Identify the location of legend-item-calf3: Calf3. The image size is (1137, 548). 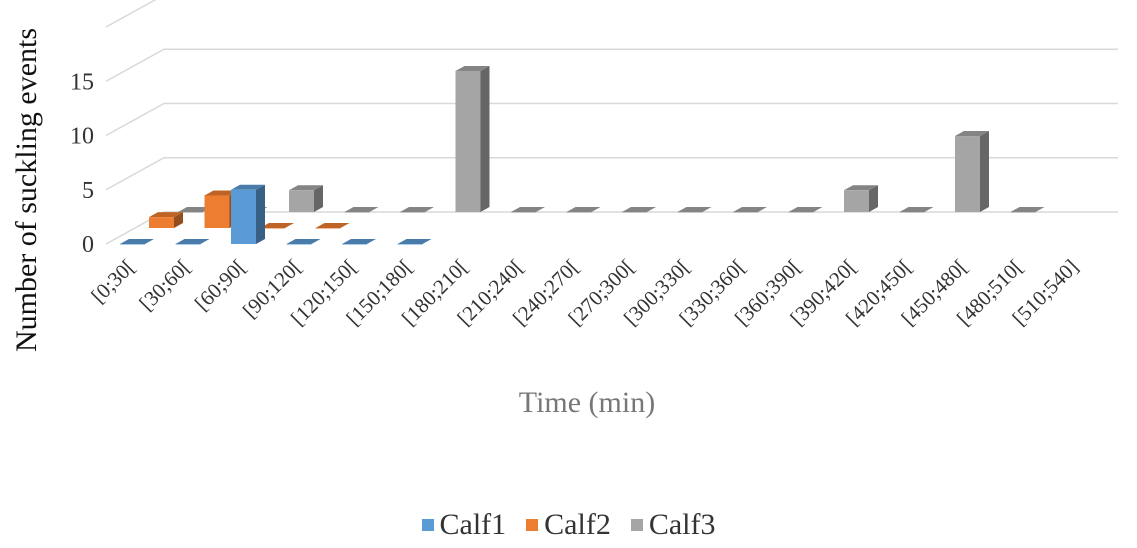
(673, 525).